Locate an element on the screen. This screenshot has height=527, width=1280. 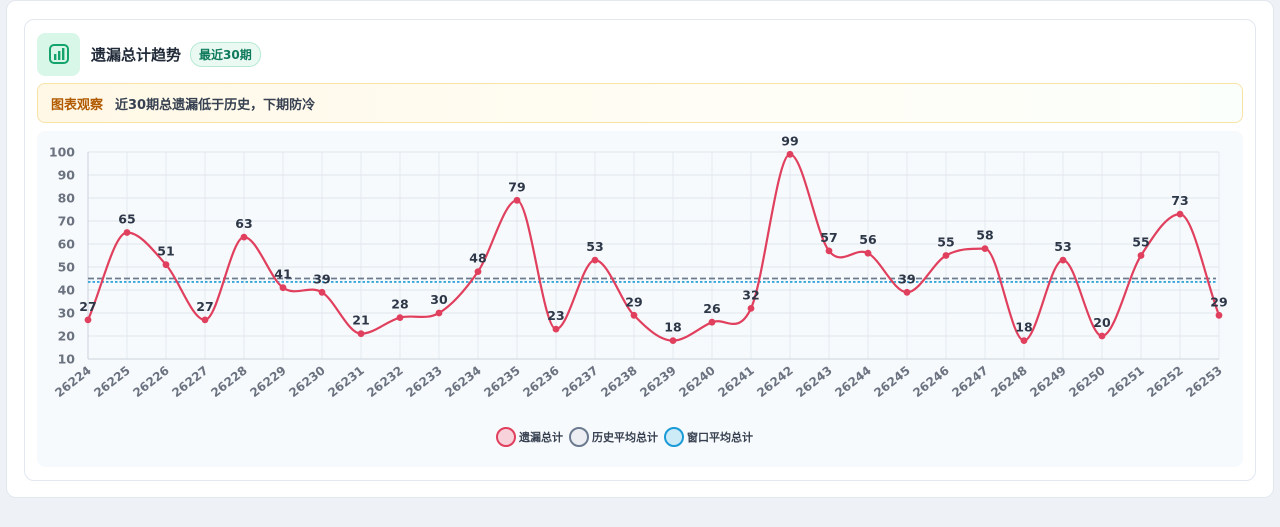
card-header: 遗漏总计趋势 最近30期 is located at coordinates (149, 54).